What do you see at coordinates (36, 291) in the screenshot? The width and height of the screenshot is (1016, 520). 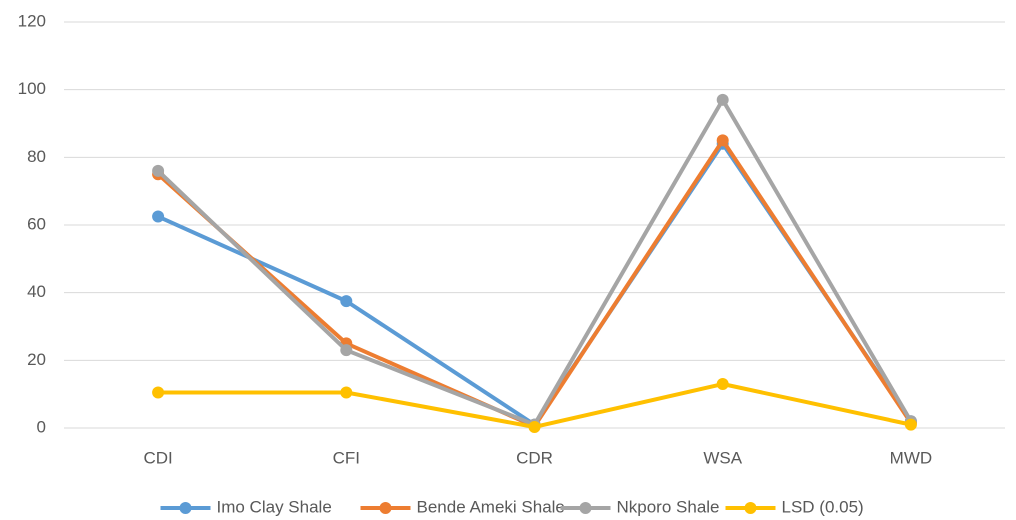 I see `y-tick-label: 40` at bounding box center [36, 291].